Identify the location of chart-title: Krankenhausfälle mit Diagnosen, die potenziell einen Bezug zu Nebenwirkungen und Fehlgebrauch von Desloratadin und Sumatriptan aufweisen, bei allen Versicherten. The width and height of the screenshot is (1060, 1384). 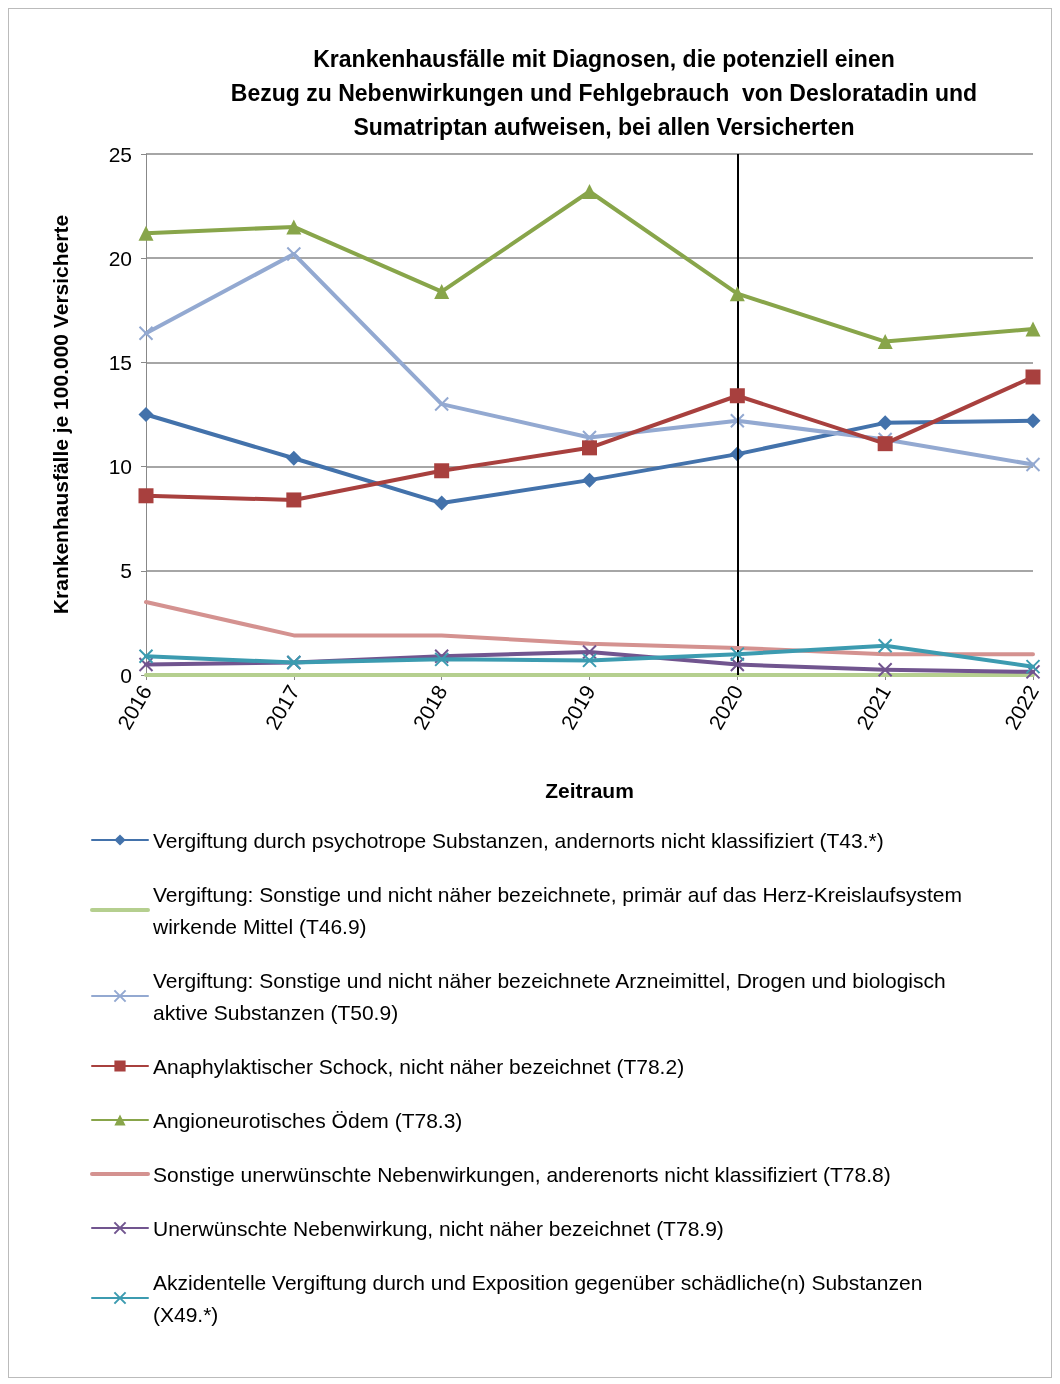
(604, 93).